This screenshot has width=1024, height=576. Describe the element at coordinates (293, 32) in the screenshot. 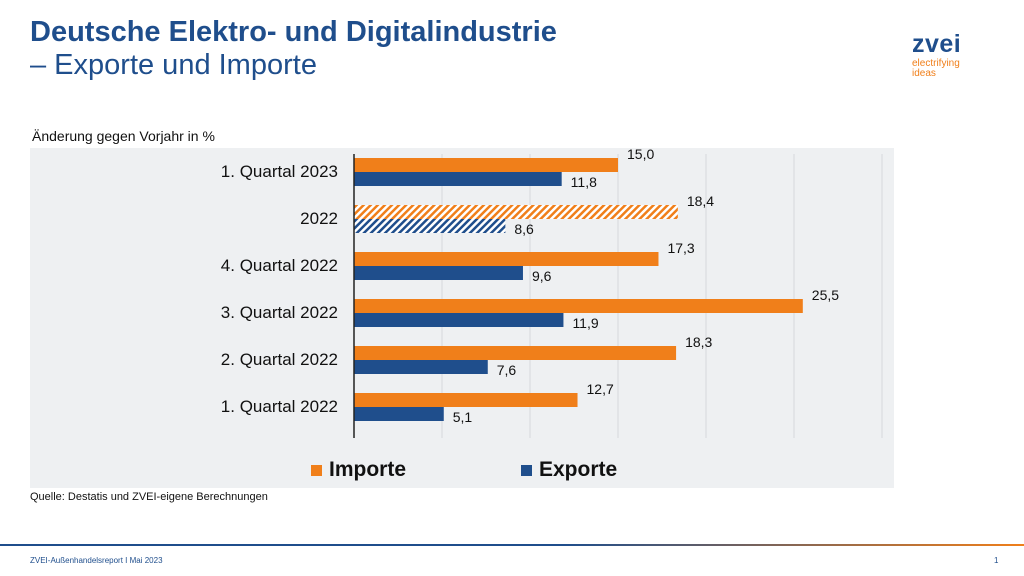

I see `title-line-1: Deutsche Elektro- und Digitalindustrie` at that location.